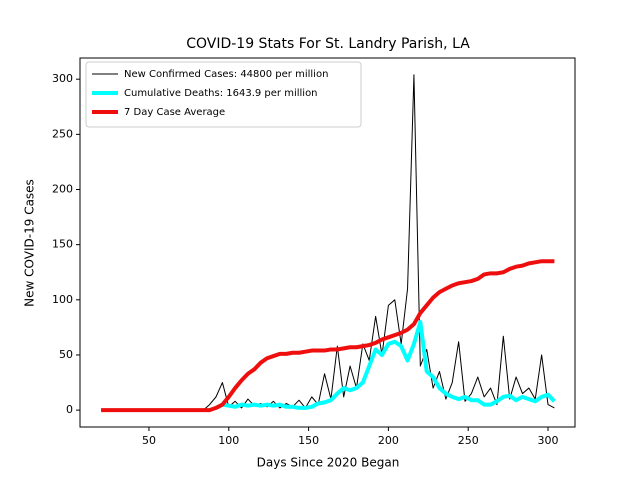 The width and height of the screenshot is (640, 480). What do you see at coordinates (62, 133) in the screenshot?
I see `y-tick-label: 250` at bounding box center [62, 133].